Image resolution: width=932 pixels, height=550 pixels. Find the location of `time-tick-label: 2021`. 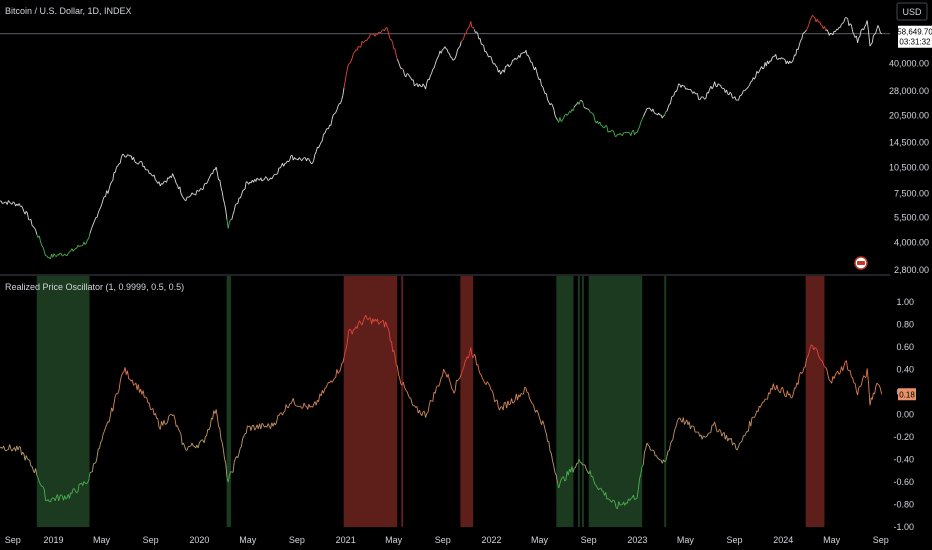

time-tick-label: 2021 is located at coordinates (346, 540).